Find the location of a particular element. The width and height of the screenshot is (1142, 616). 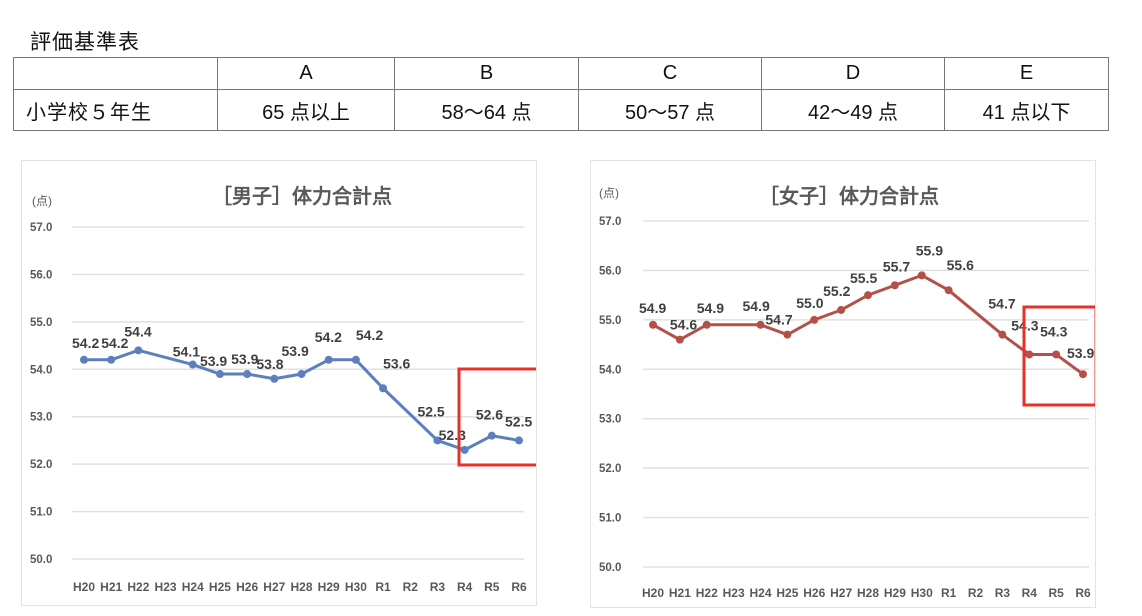

x-tick-label: R4 is located at coordinates (465, 587).